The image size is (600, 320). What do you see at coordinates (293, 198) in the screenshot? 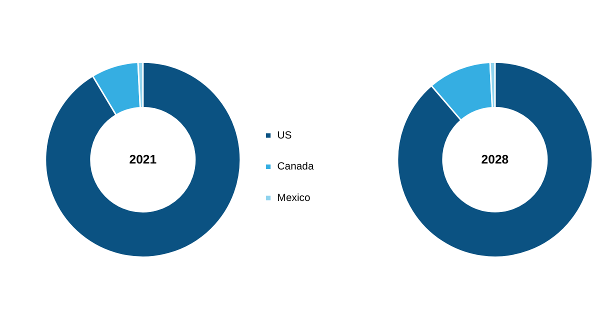
I see `legend-label: Mexico` at bounding box center [293, 198].